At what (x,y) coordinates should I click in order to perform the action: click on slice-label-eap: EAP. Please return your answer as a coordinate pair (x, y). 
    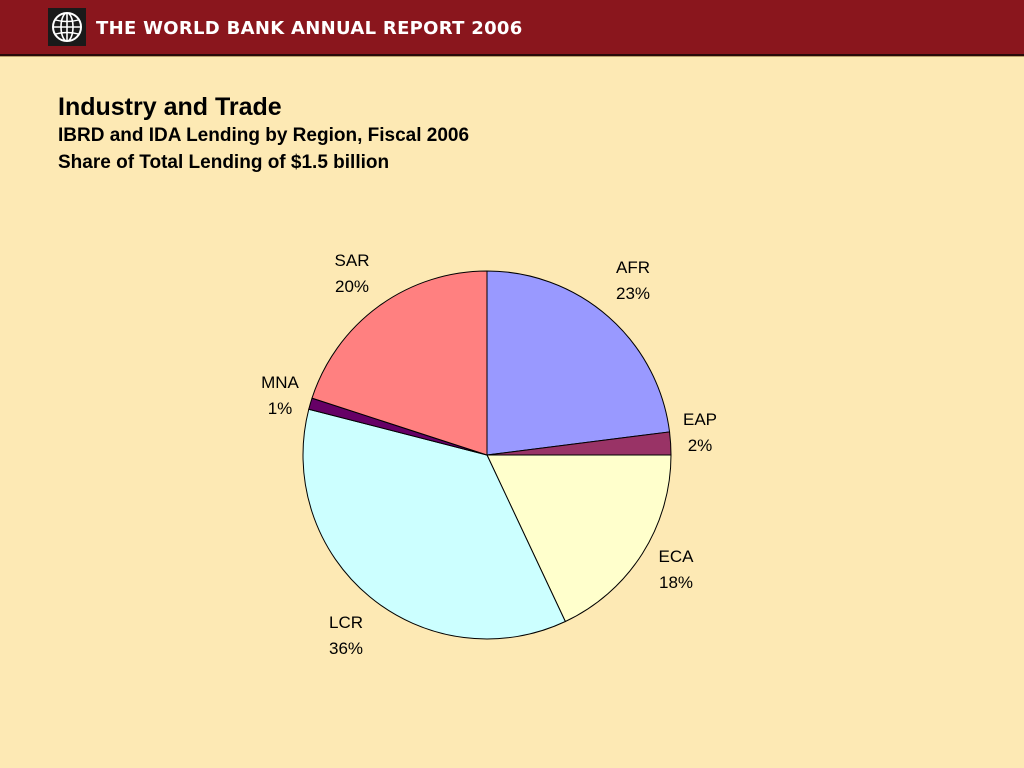
    Looking at the image, I should click on (700, 419).